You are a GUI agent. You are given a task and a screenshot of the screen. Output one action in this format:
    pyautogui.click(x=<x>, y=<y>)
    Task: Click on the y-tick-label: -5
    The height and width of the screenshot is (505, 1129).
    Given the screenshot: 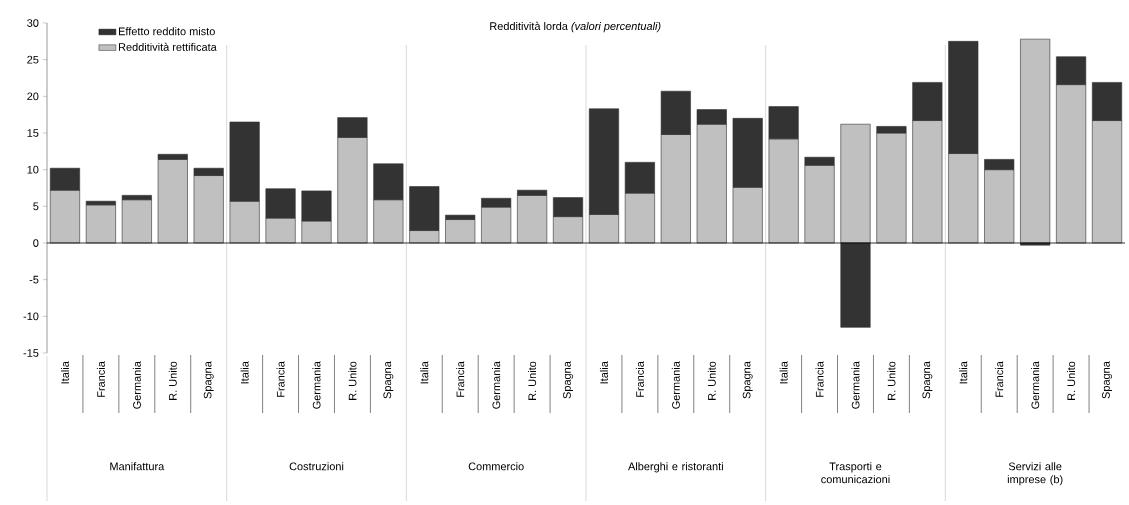 What is the action you would take?
    pyautogui.click(x=34, y=279)
    